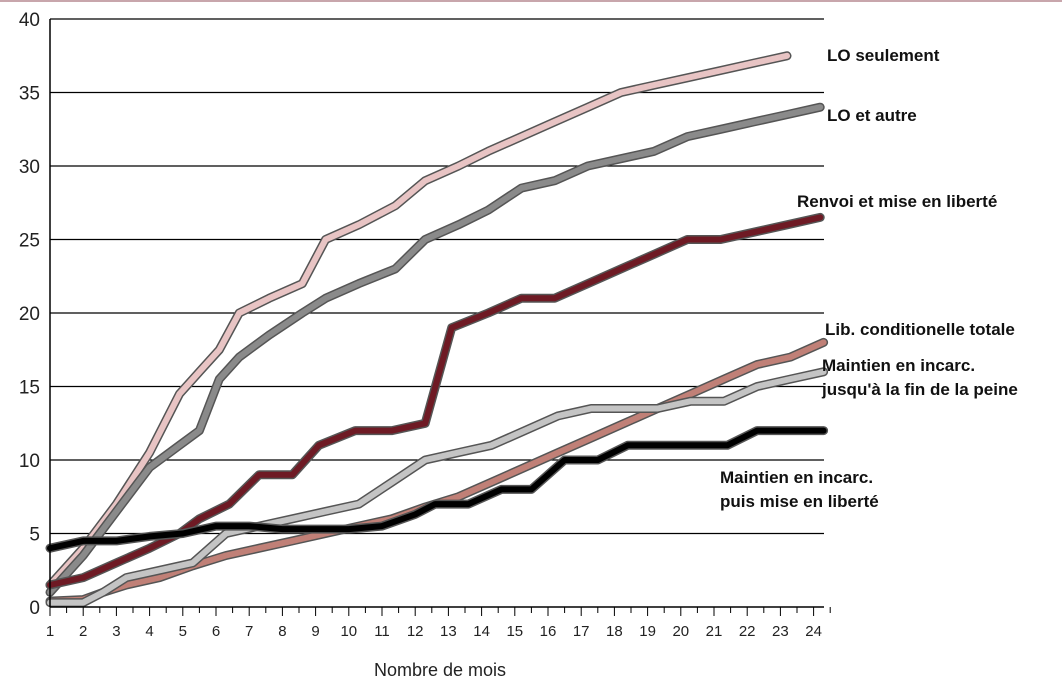 This screenshot has width=1062, height=685. I want to click on x-tick-label: 24, so click(813, 631).